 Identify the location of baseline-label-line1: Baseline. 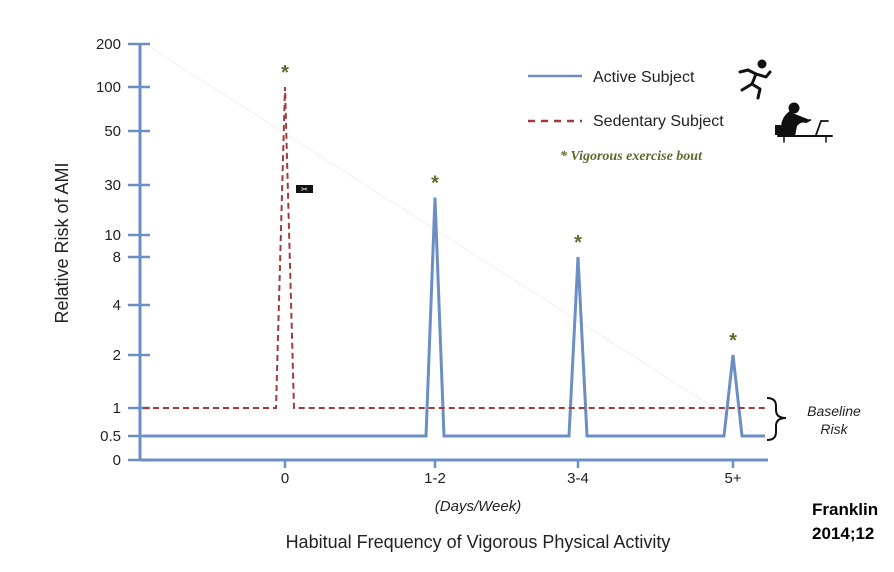
(834, 411).